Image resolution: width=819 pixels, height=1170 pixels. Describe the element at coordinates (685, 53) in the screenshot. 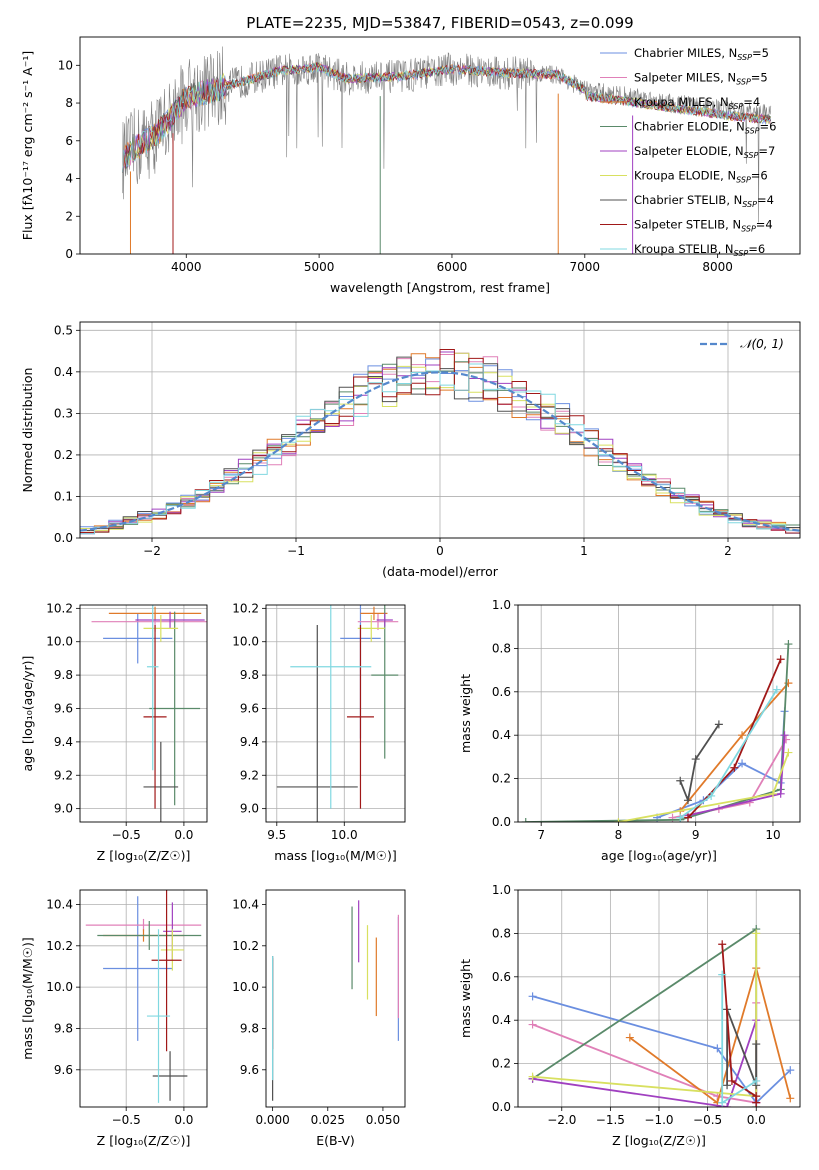

I see `legend-text: Chabrier MILES, N` at that location.